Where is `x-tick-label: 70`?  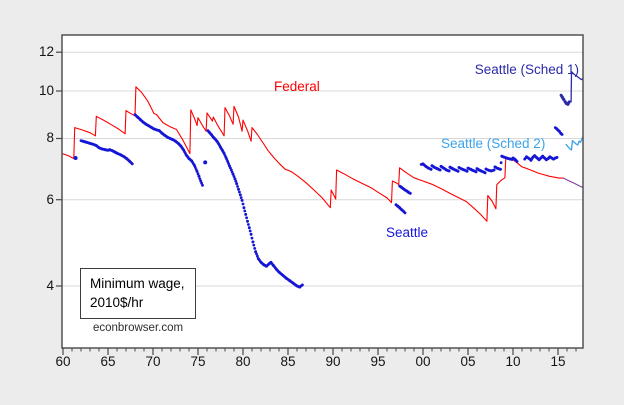 x-tick-label: 70 is located at coordinates (153, 361).